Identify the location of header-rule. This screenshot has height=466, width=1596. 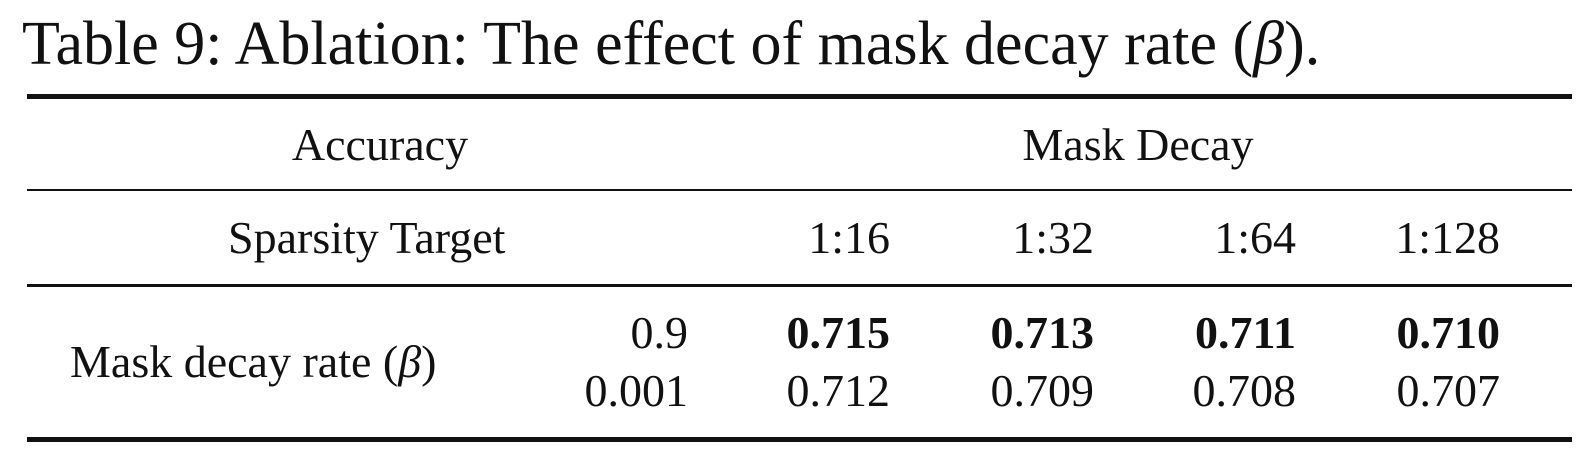
(799, 190).